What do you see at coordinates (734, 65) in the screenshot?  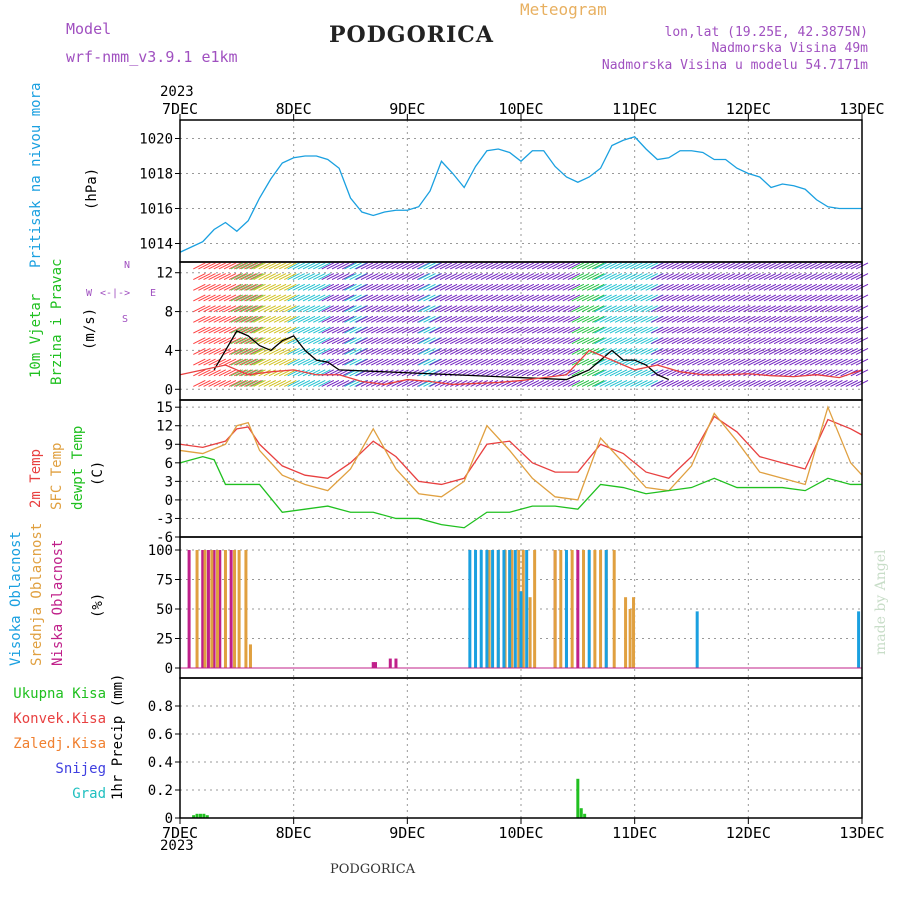 I see `model-elevation-label: Nadmorska Visina u modelu 54.7171m` at bounding box center [734, 65].